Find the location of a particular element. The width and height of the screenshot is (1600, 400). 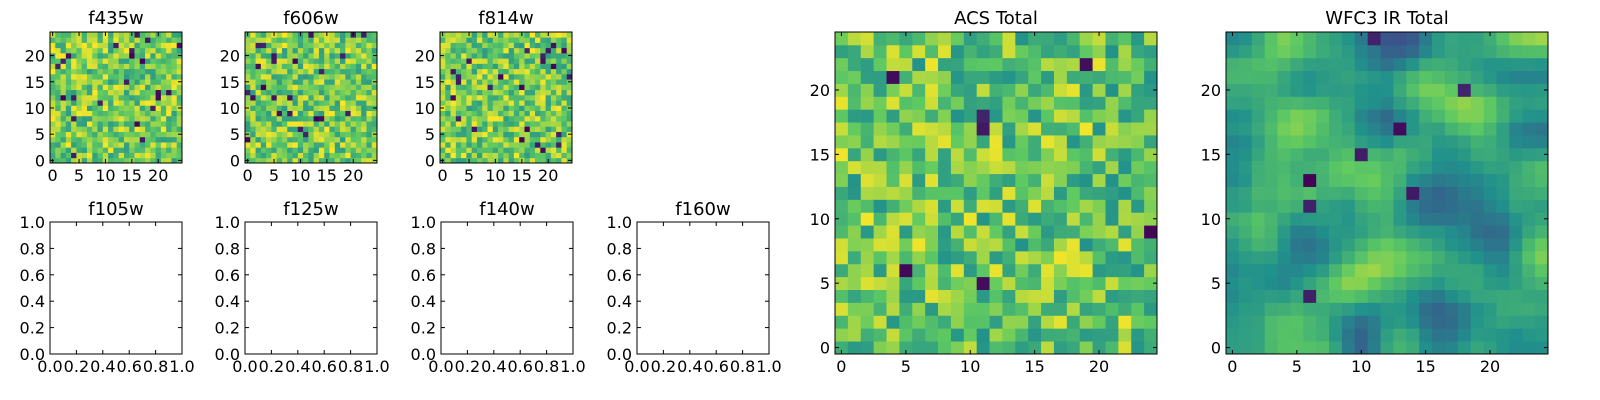

y-tick-label: 0.6 is located at coordinates (423, 275).